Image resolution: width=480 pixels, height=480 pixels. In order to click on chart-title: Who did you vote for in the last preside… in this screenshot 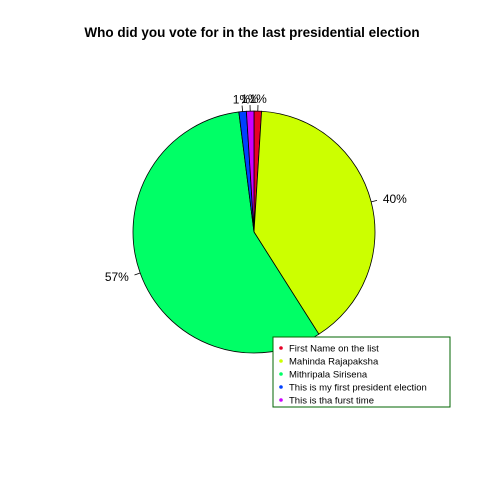, I will do `click(251, 32)`.